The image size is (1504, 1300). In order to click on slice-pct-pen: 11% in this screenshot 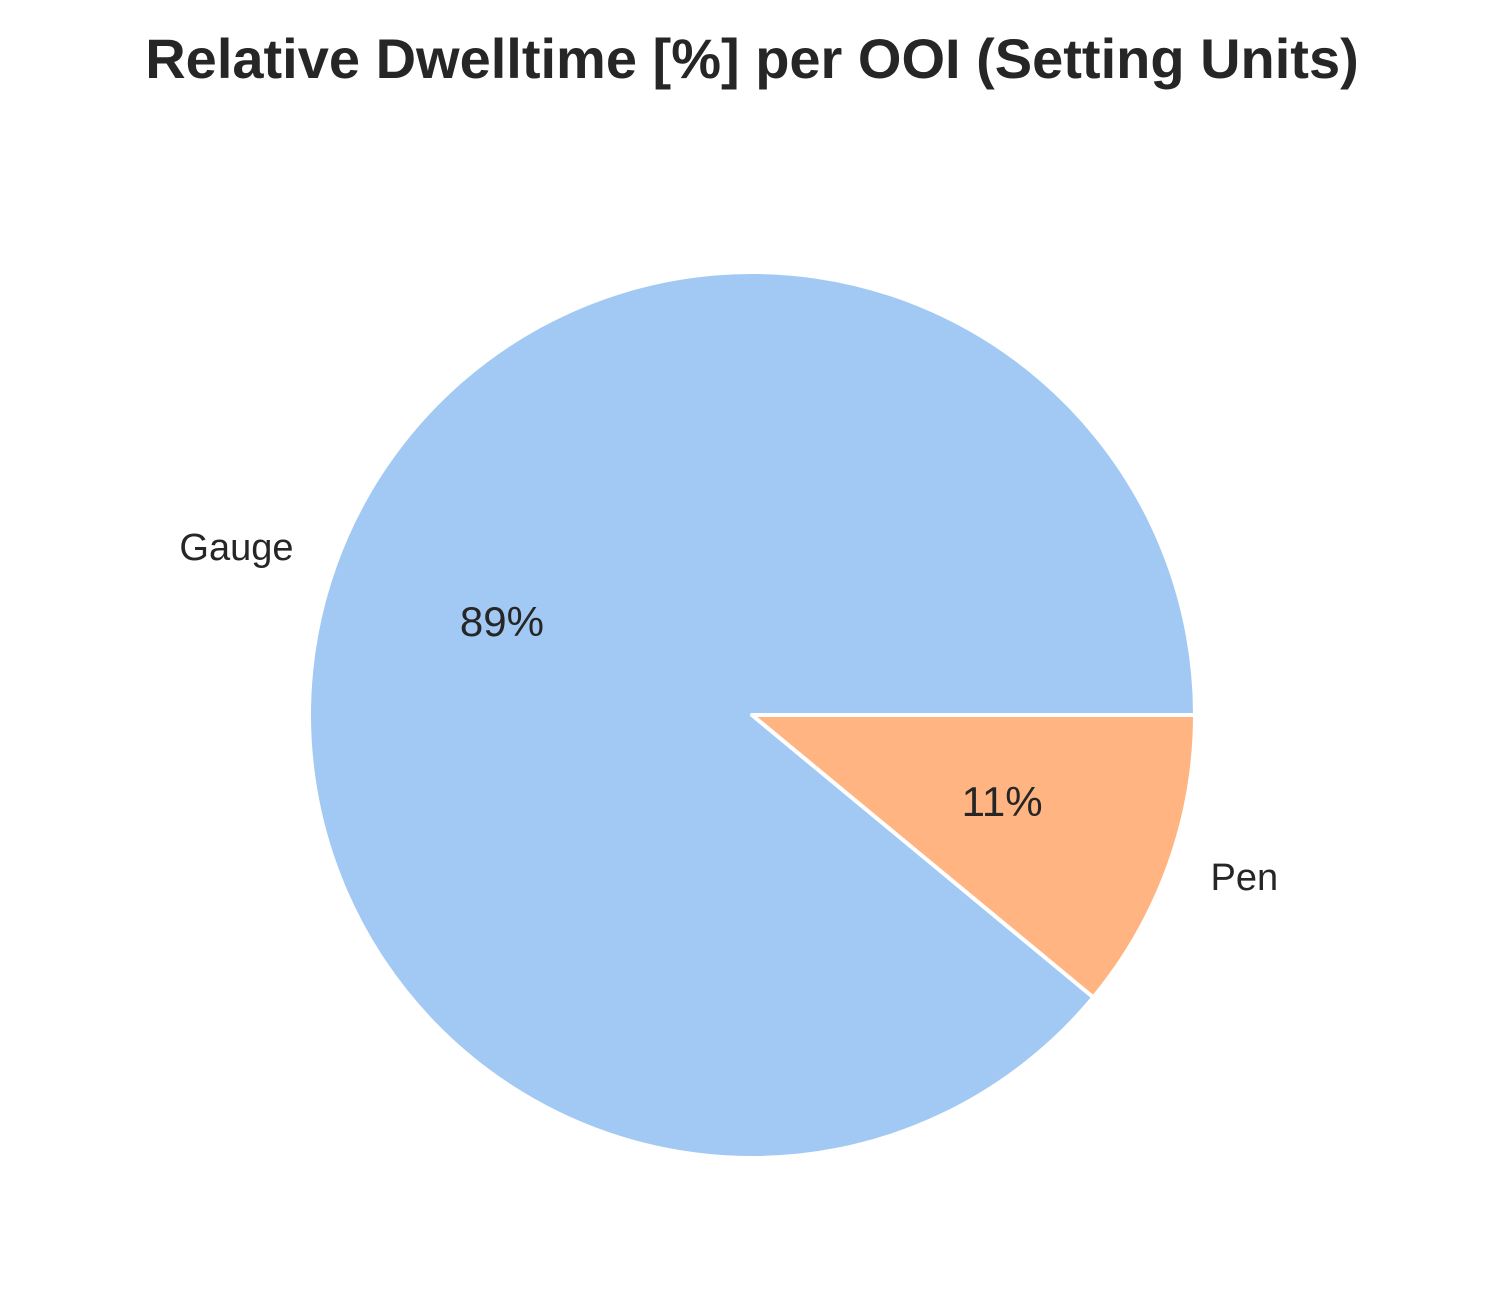, I will do `click(1002, 801)`.